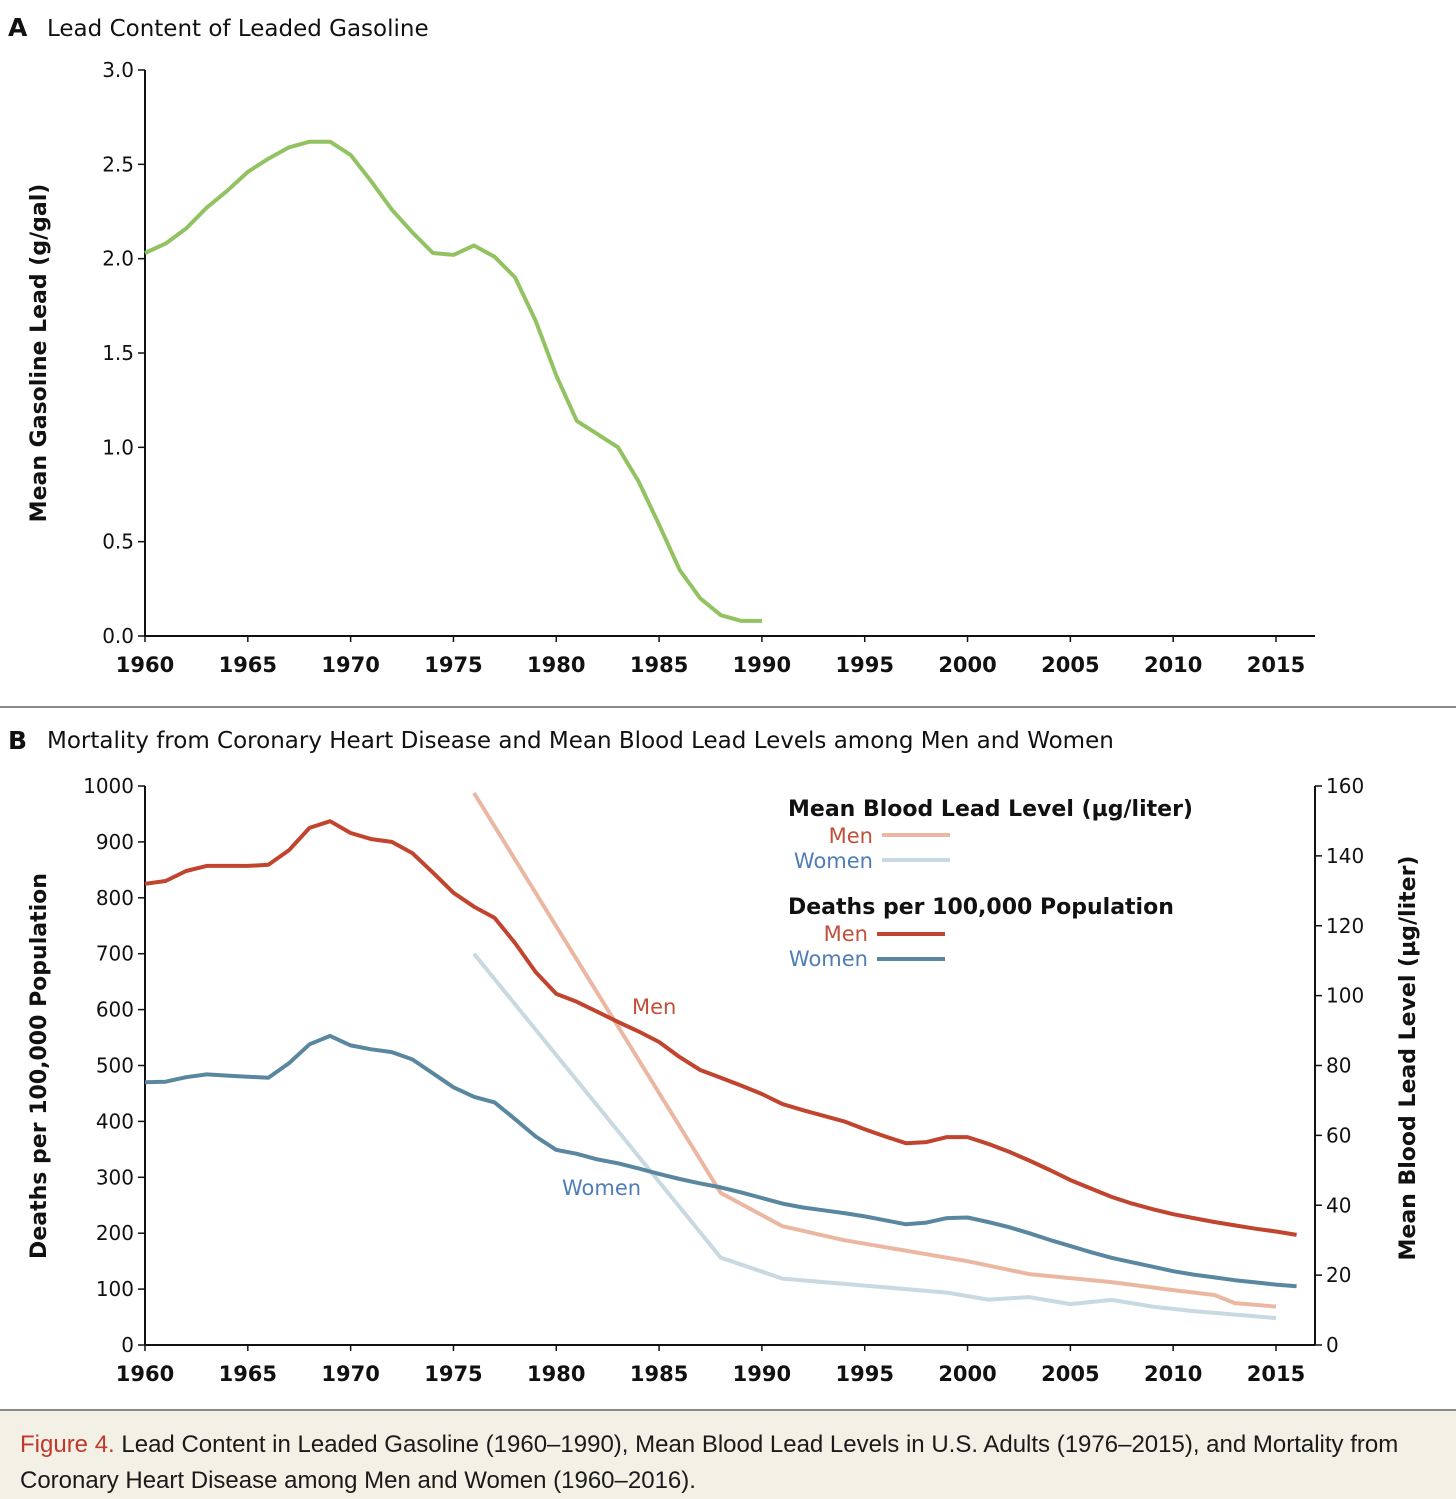 This screenshot has height=1499, width=1456. What do you see at coordinates (115, 954) in the screenshot?
I see `y-tick-label: 700` at bounding box center [115, 954].